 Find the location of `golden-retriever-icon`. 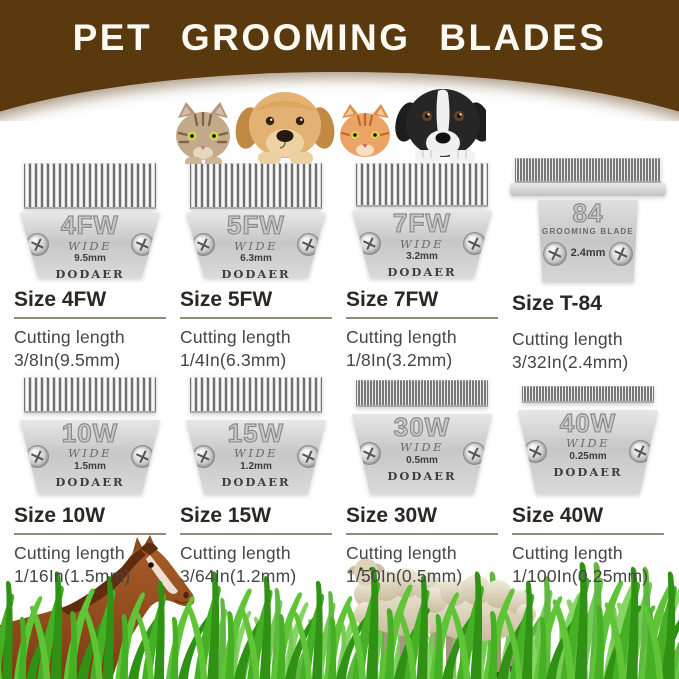

golden-retriever-icon is located at coordinates (285, 128).